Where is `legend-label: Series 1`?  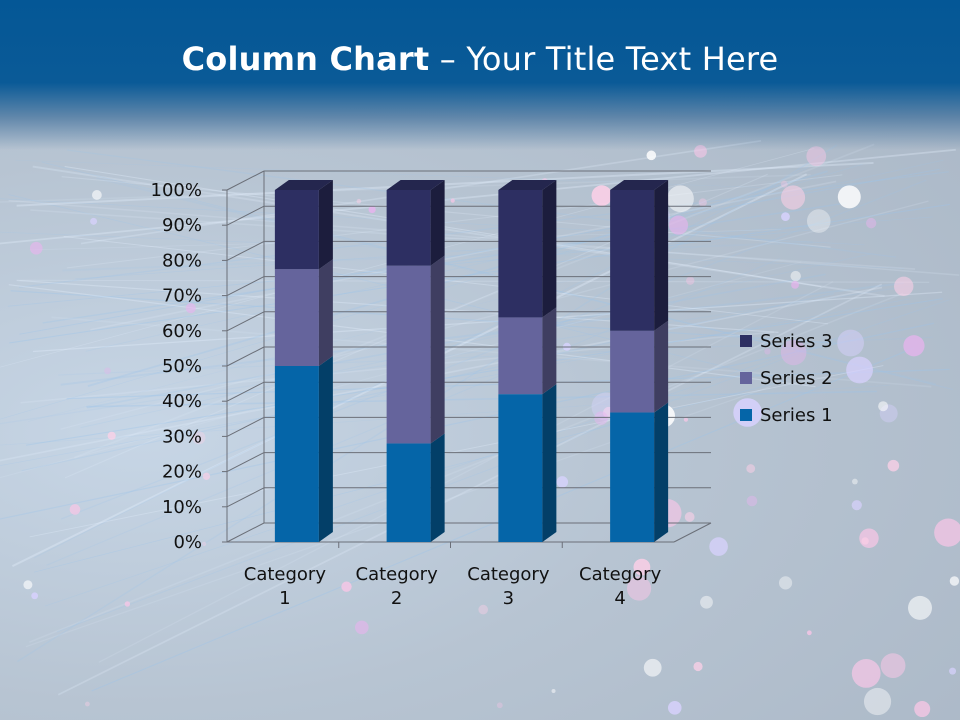
legend-label: Series 1 is located at coordinates (796, 415).